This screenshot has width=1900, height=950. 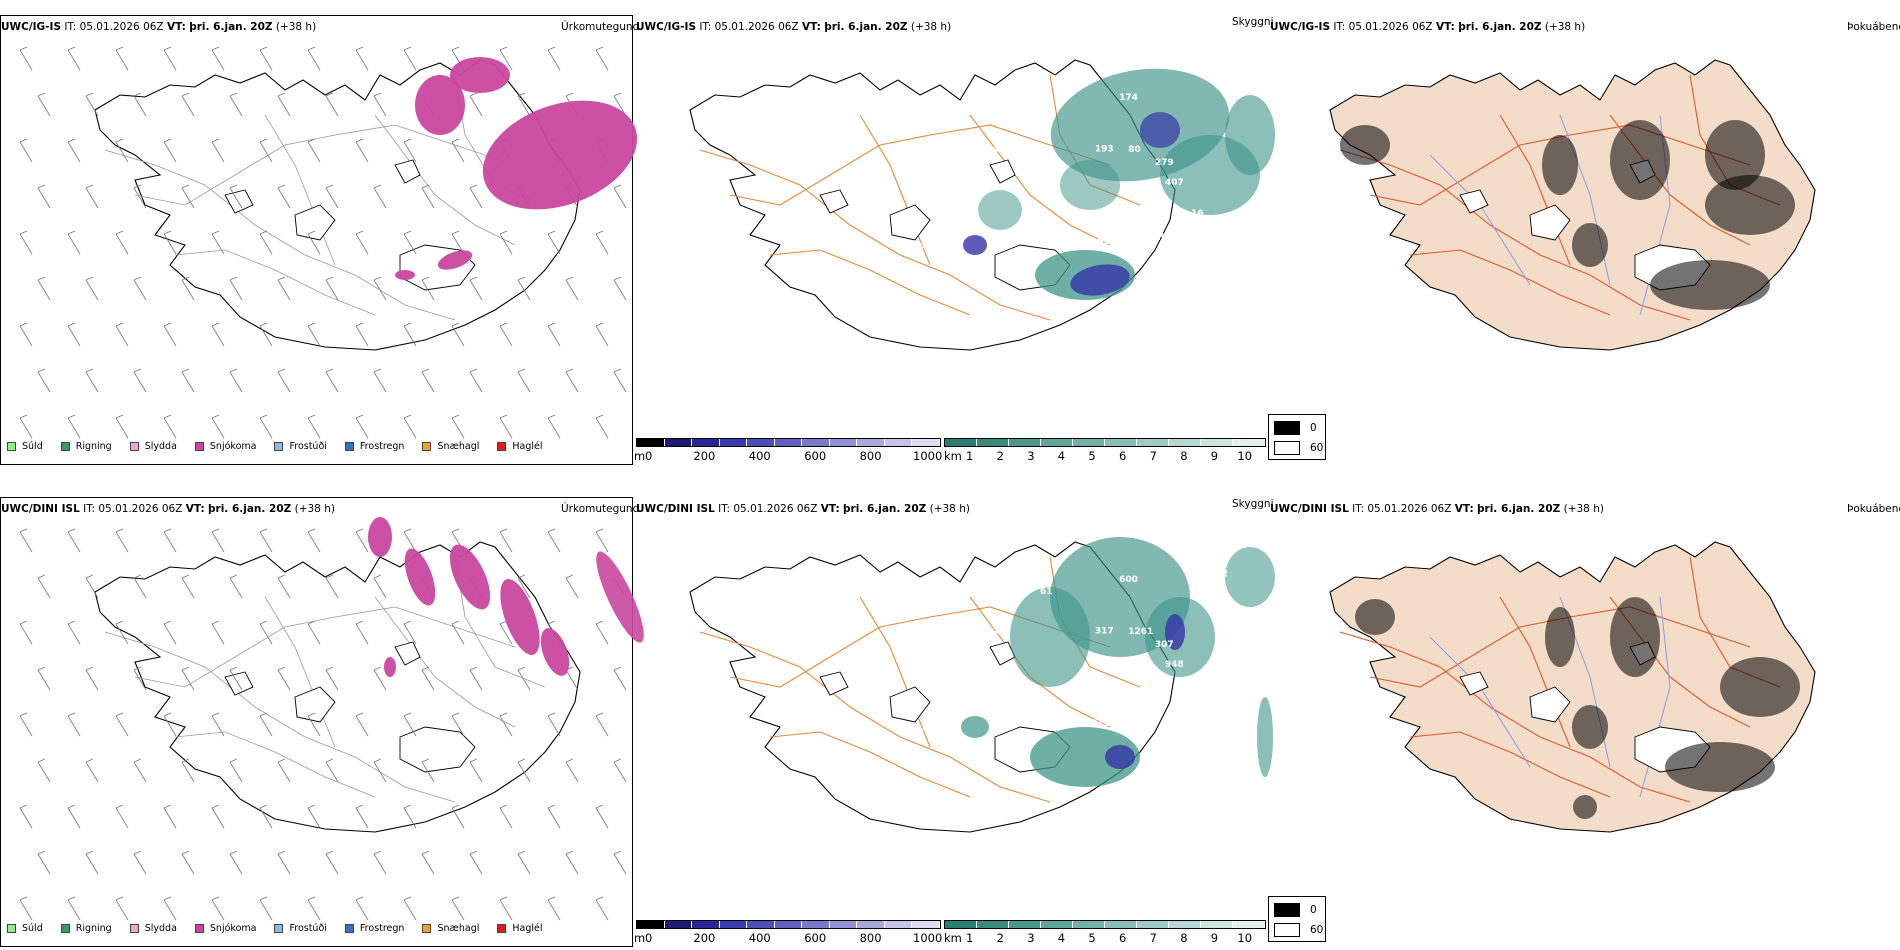 I want to click on fog-legend: 0 60, so click(x=1297, y=437).